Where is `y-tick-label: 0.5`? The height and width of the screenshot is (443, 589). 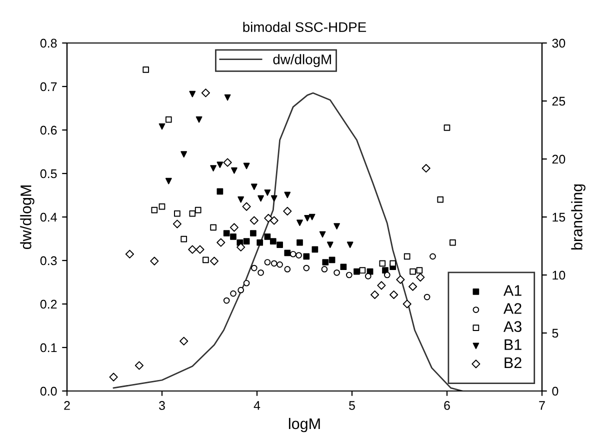 y-tick-label: 0.5 is located at coordinates (48, 173).